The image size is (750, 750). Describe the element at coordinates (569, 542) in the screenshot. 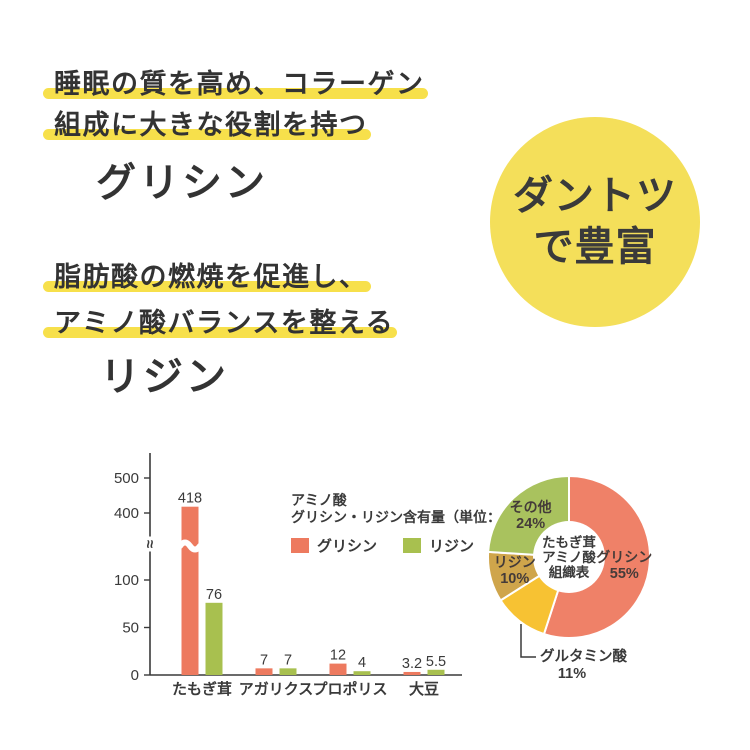

I see `donut-center-label: たもぎ茸` at that location.